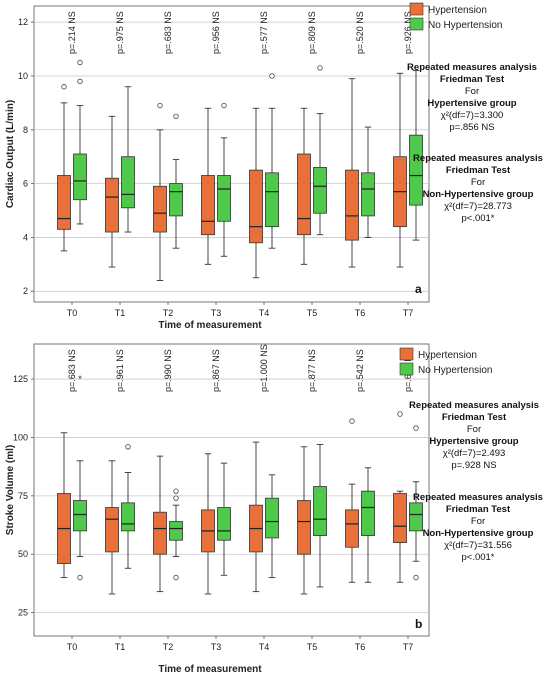  What do you see at coordinates (240, 644) in the screenshot?
I see `panel-b-x-ticks: T0 T1 T2 T3 T4 T5 T6 T7` at bounding box center [240, 644].